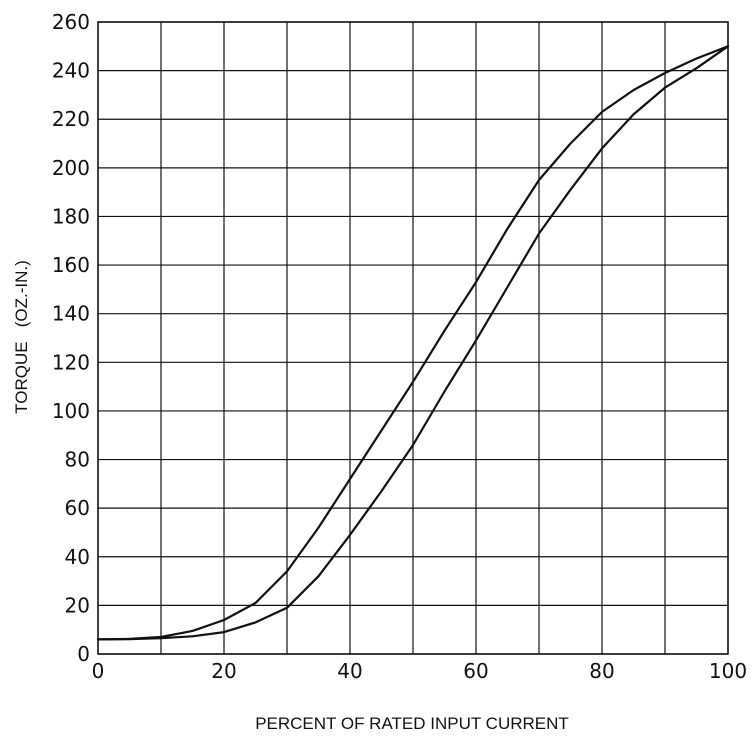 This screenshot has width=752, height=742. Describe the element at coordinates (71, 265) in the screenshot. I see `y-tick-label: 160` at that location.